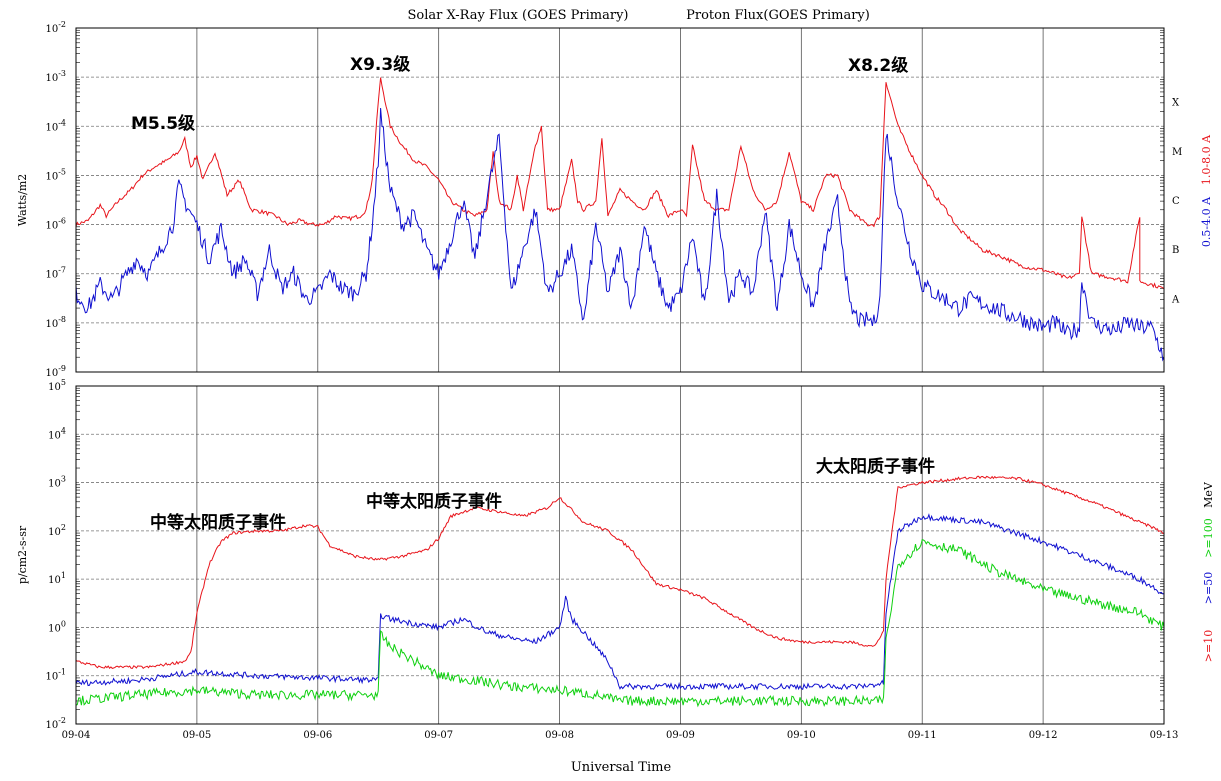 The width and height of the screenshot is (1221, 781). Describe the element at coordinates (1164, 735) in the screenshot. I see `x-tick-label: 09-13` at that location.